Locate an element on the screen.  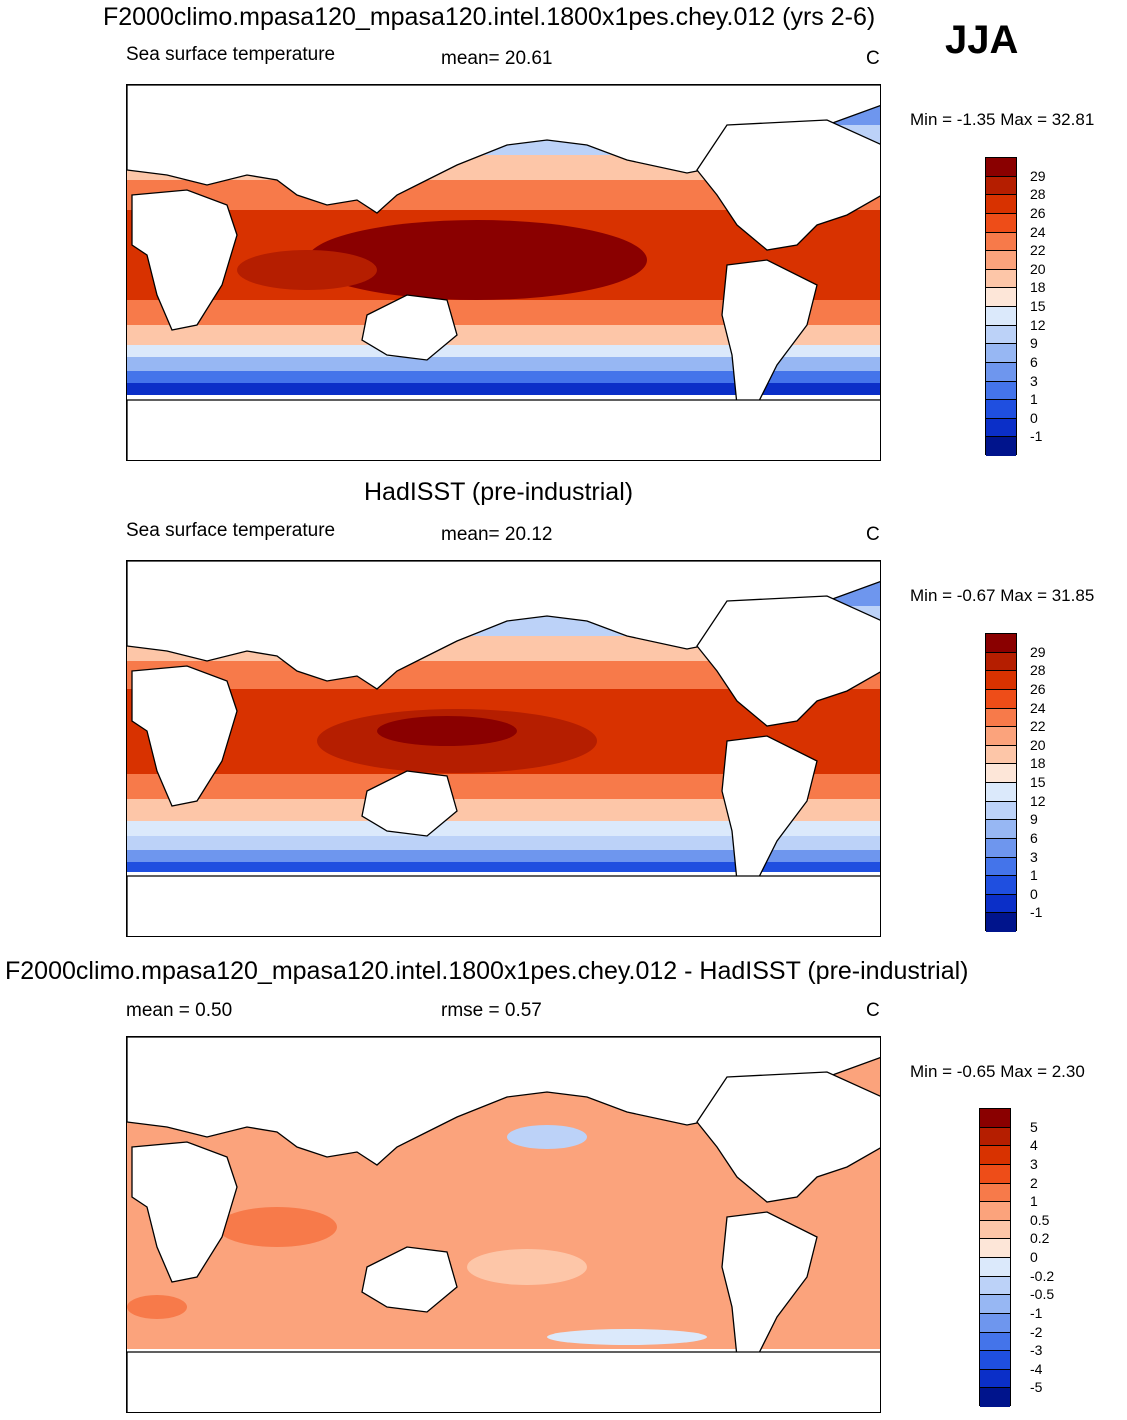
panel3-colorbar-tick-label: 4 is located at coordinates (1034, 1145).